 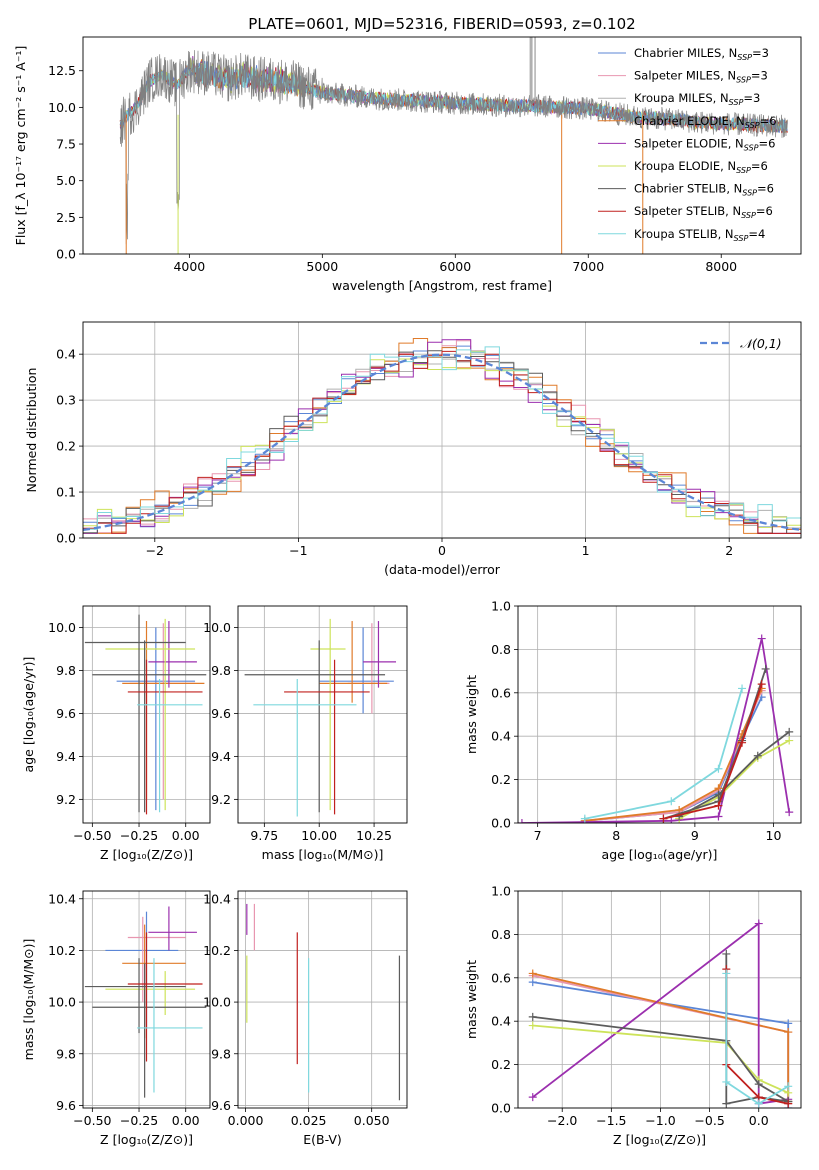 I want to click on x-tick-label: 9.75, so click(x=264, y=835).